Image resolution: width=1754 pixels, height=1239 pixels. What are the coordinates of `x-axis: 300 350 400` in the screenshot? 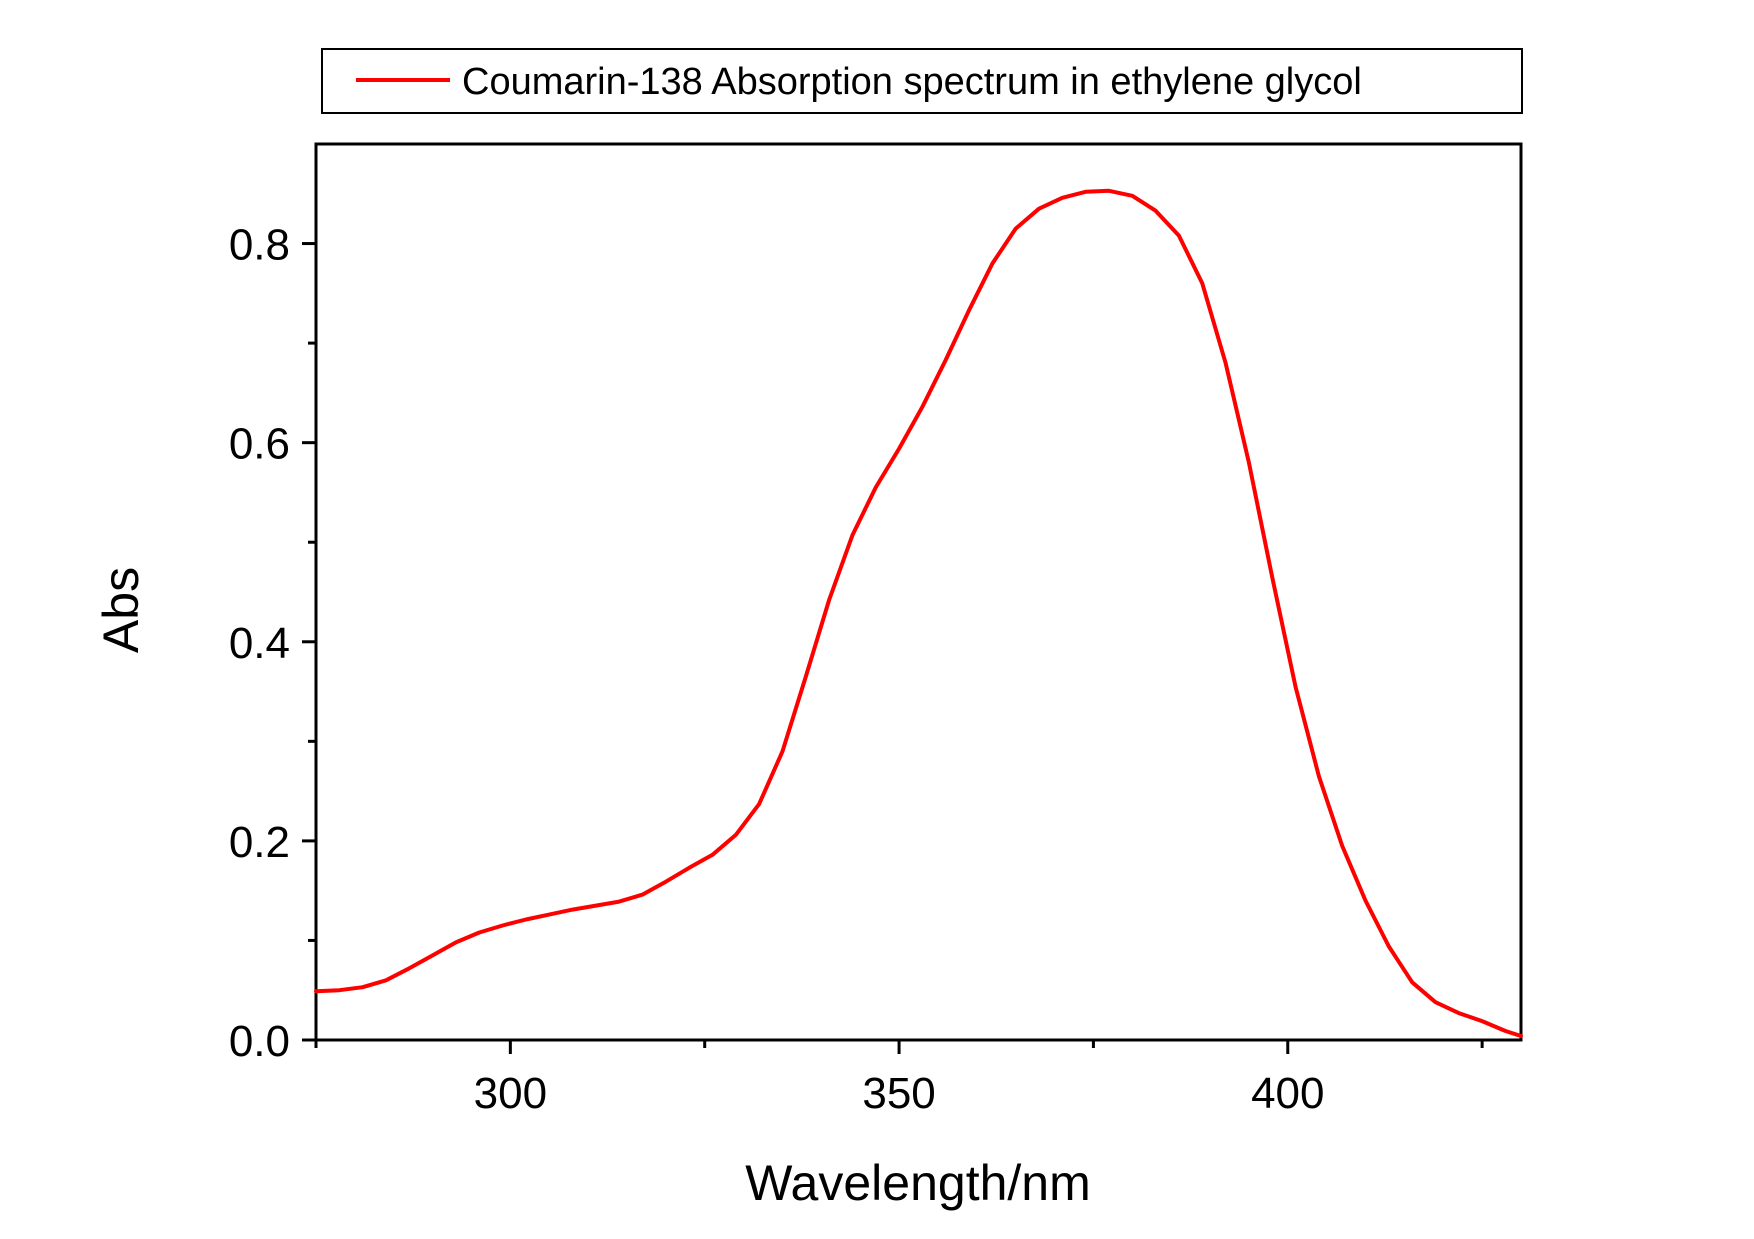 It's located at (899, 1079).